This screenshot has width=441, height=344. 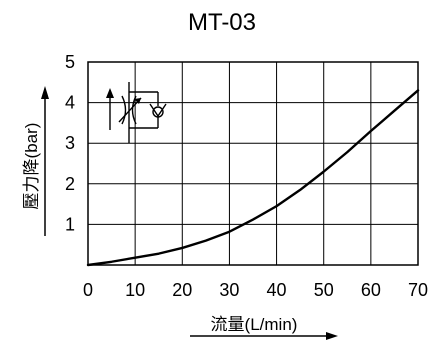 What do you see at coordinates (70, 103) in the screenshot?
I see `y-tick-label: 4` at bounding box center [70, 103].